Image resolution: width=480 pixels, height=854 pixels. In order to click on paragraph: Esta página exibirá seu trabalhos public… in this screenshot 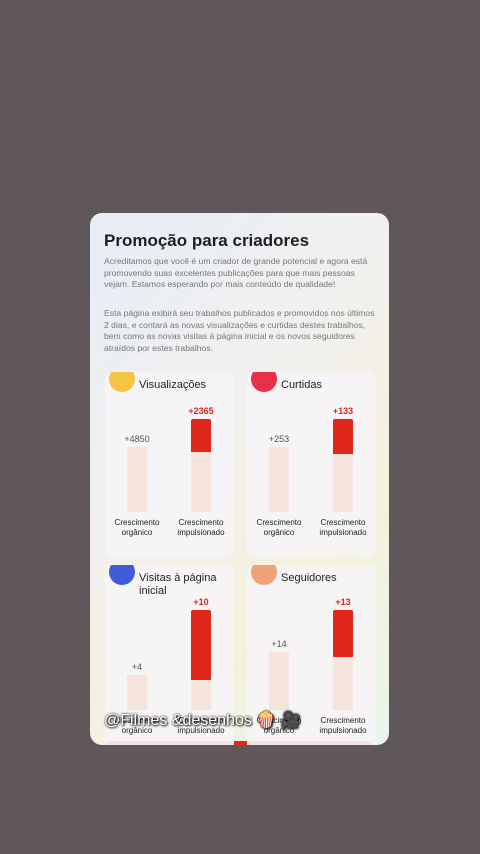, I will do `click(239, 330)`.